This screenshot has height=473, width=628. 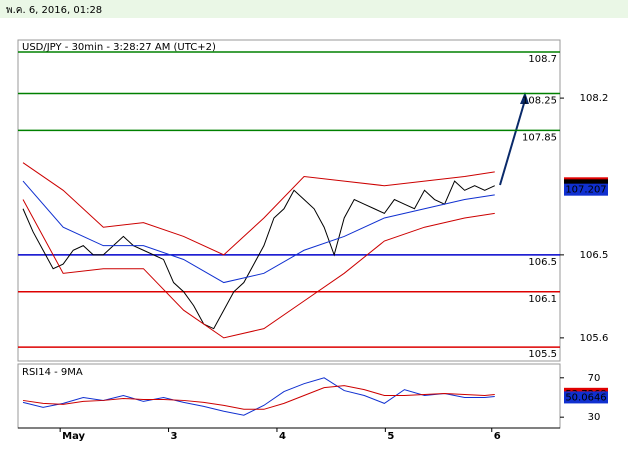 What do you see at coordinates (539, 137) in the screenshot?
I see `level-label: 107.85` at bounding box center [539, 137].